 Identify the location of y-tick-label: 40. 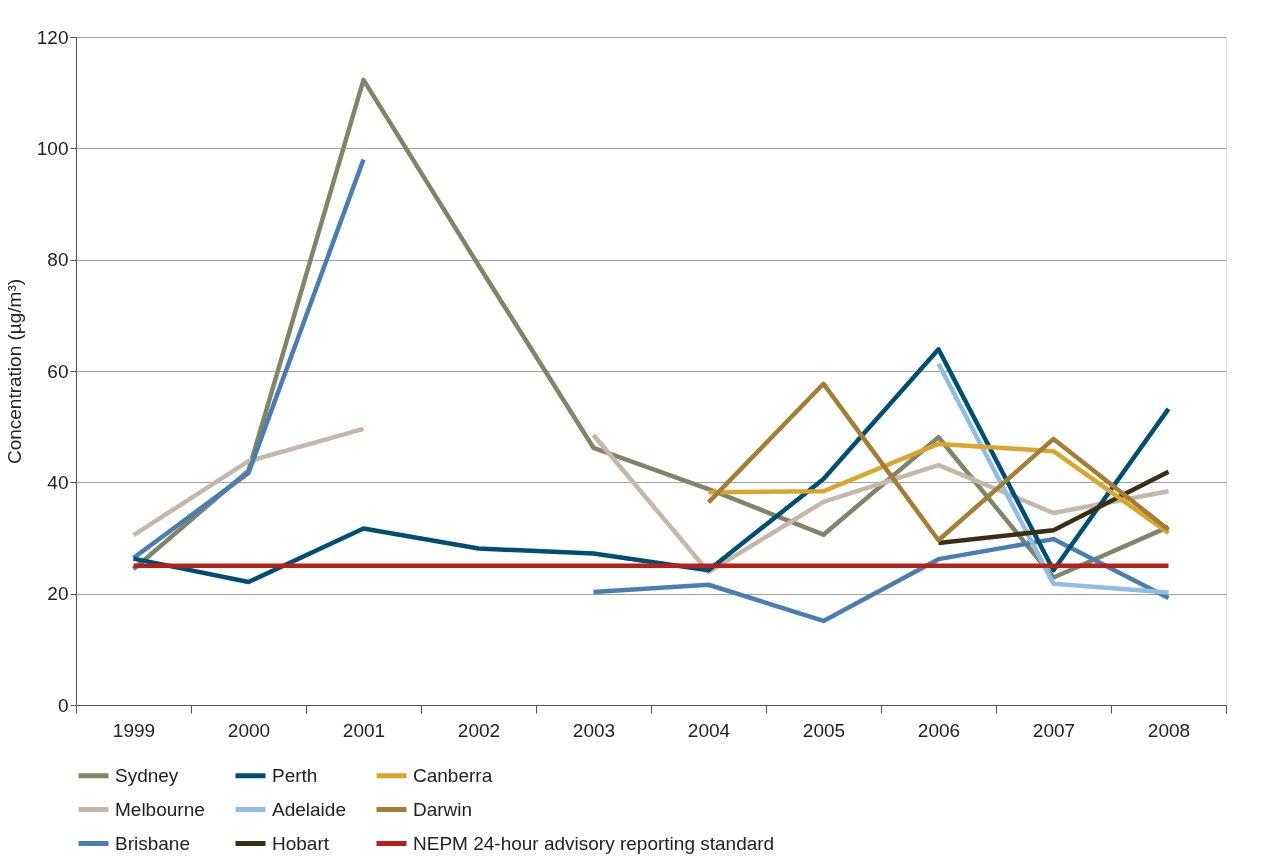
(58, 482).